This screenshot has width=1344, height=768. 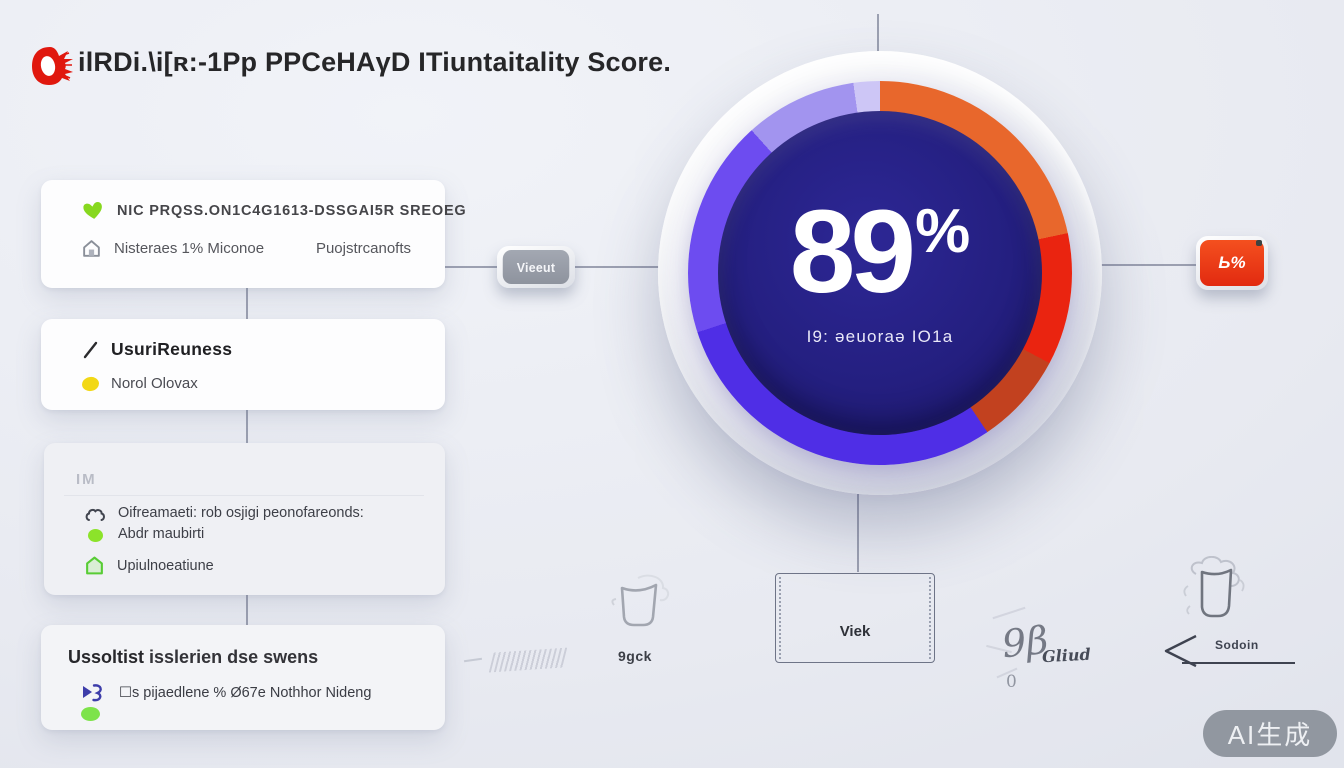 I want to click on barcode-sketch, so click(x=529, y=660).